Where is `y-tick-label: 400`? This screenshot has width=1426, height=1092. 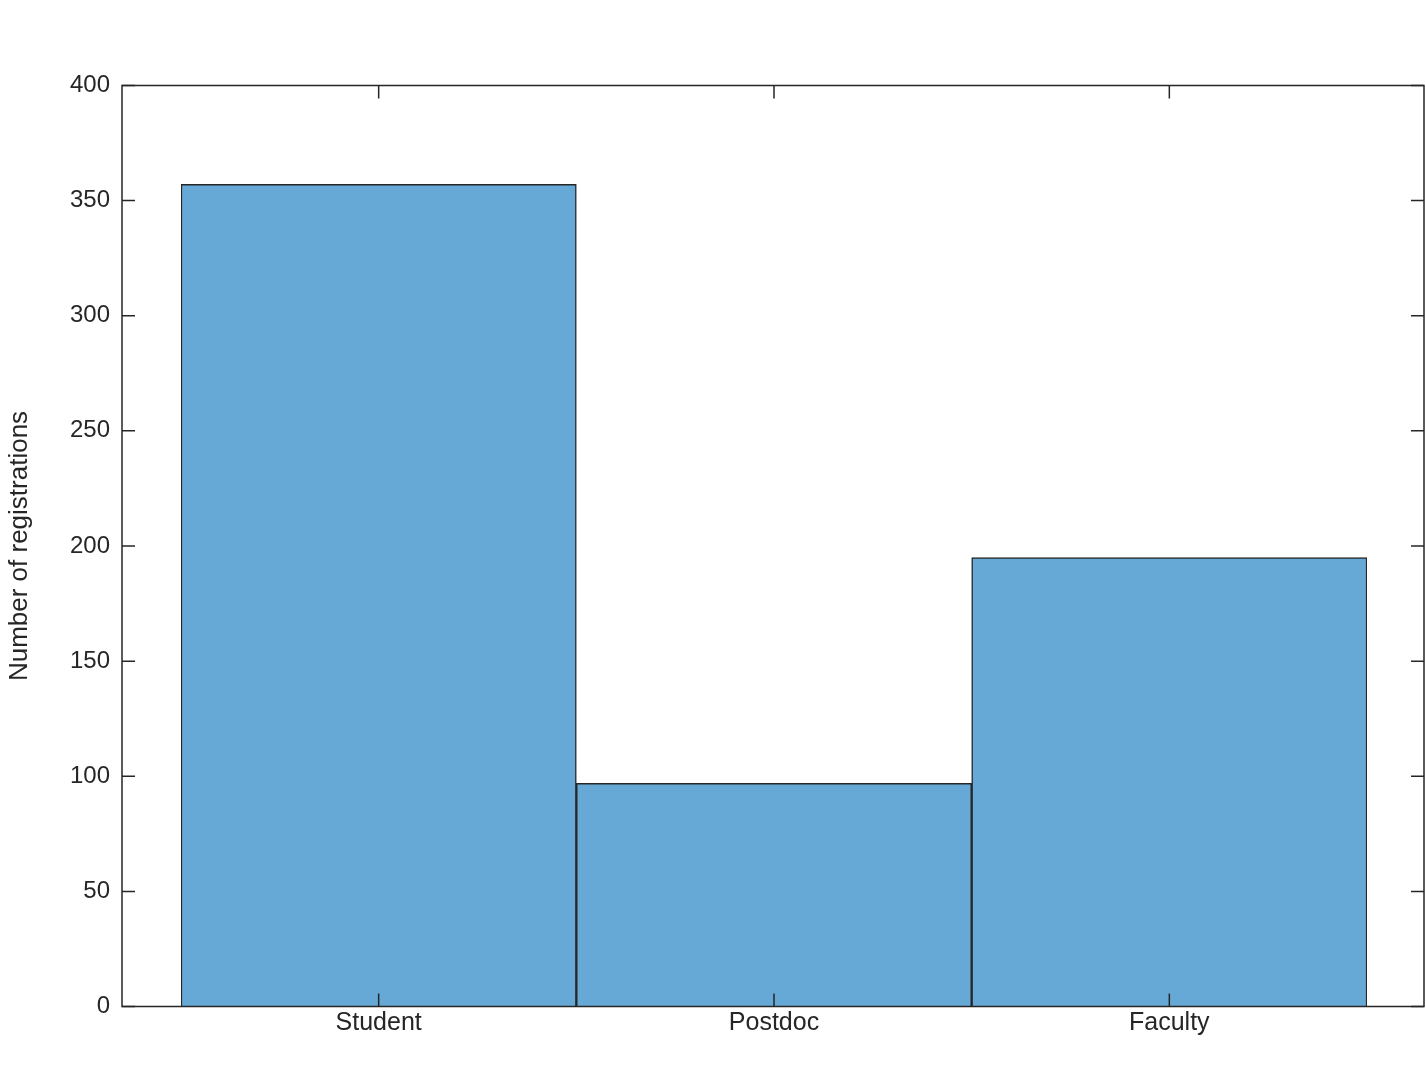
y-tick-label: 400 is located at coordinates (89, 84).